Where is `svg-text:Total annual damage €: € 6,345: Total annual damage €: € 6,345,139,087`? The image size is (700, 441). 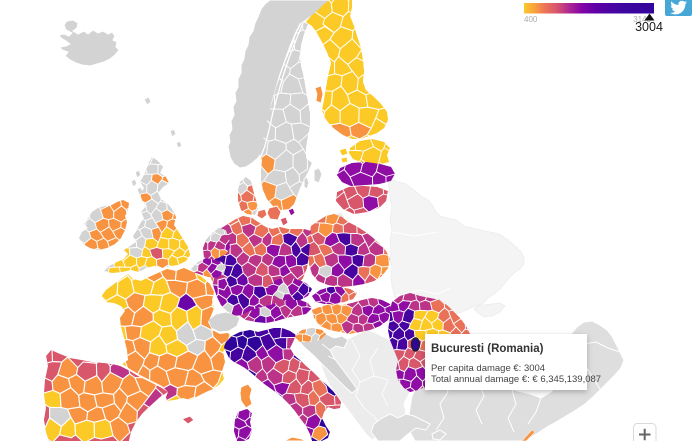 svg-text:Total annual damage €: € 6,345: Total annual damage €: € 6,345,139,087 is located at coordinates (516, 379).